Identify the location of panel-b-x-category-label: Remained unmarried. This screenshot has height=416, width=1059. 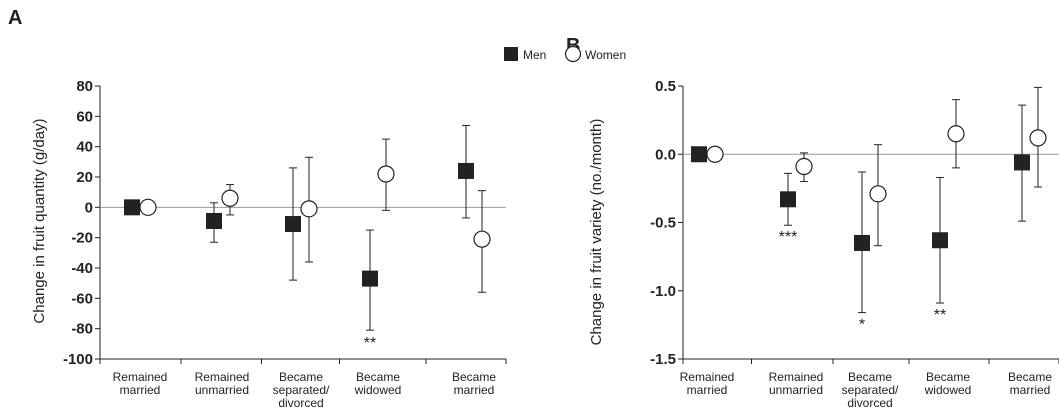
(796, 383).